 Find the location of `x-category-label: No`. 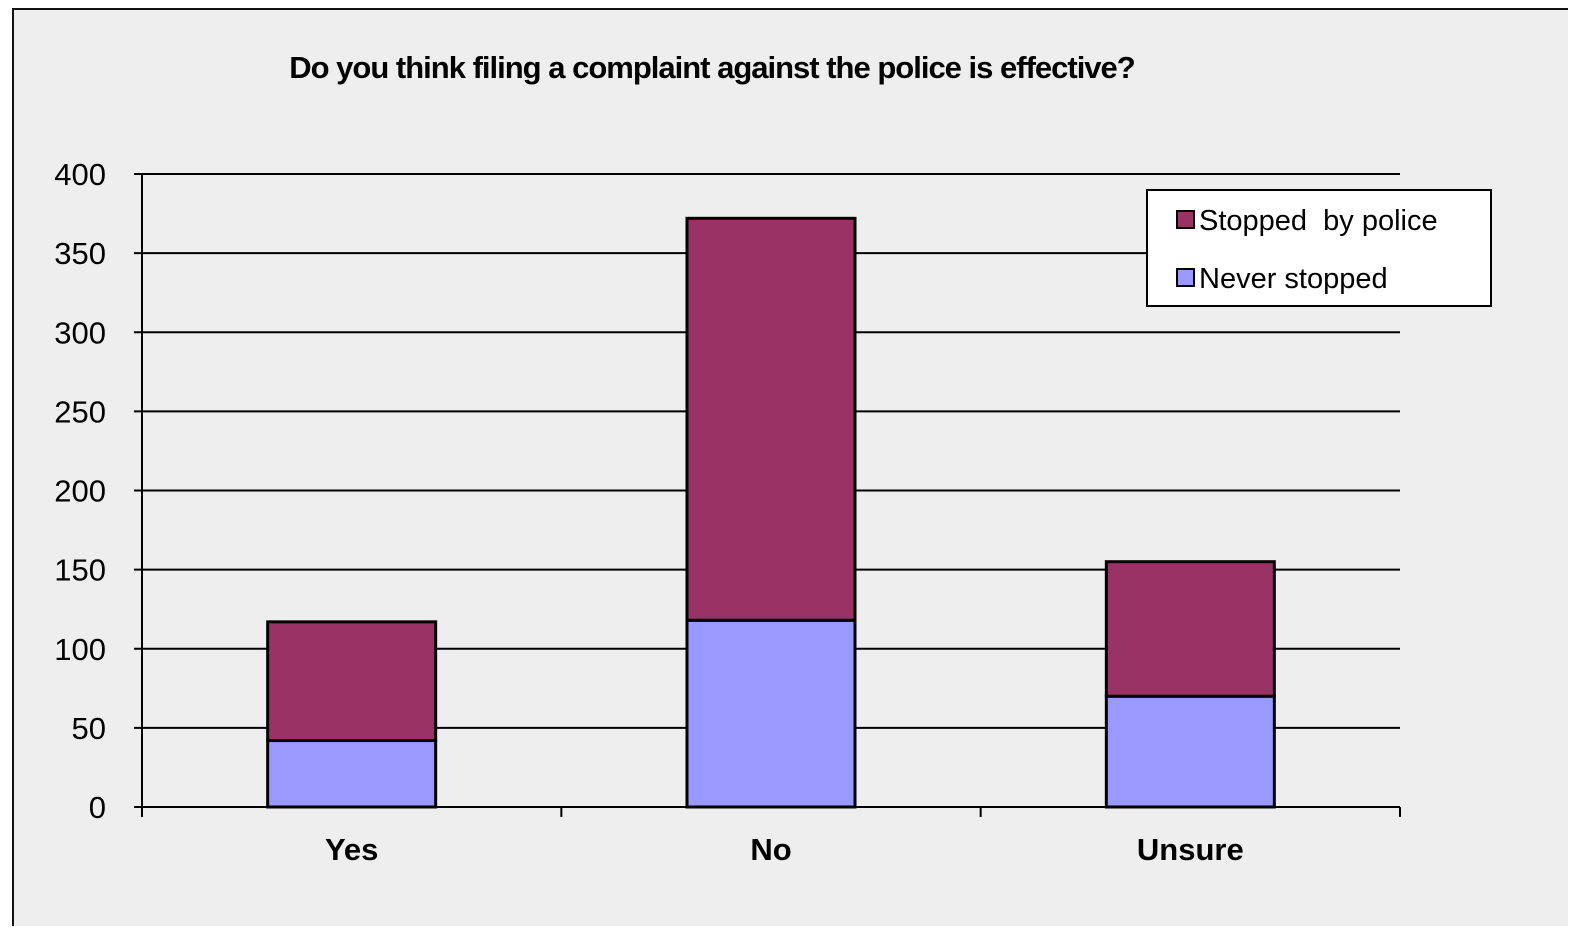

x-category-label: No is located at coordinates (770, 849).